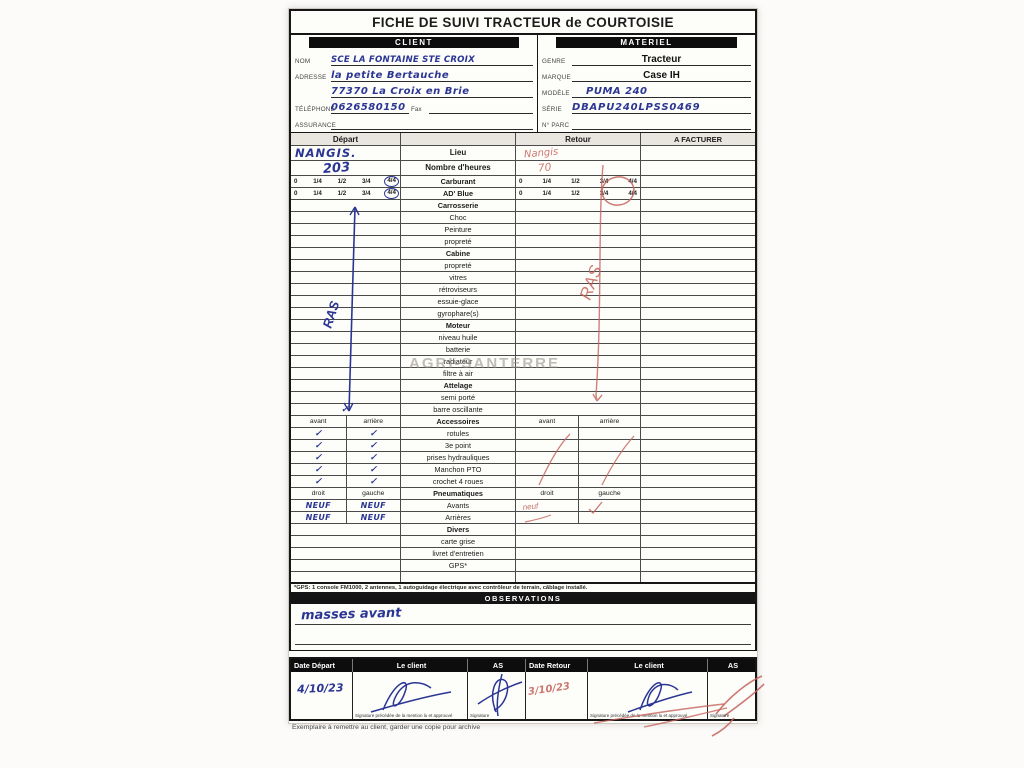 The width and height of the screenshot is (1024, 768). Describe the element at coordinates (410, 665) in the screenshot. I see `client-depart-label: Le client` at that location.